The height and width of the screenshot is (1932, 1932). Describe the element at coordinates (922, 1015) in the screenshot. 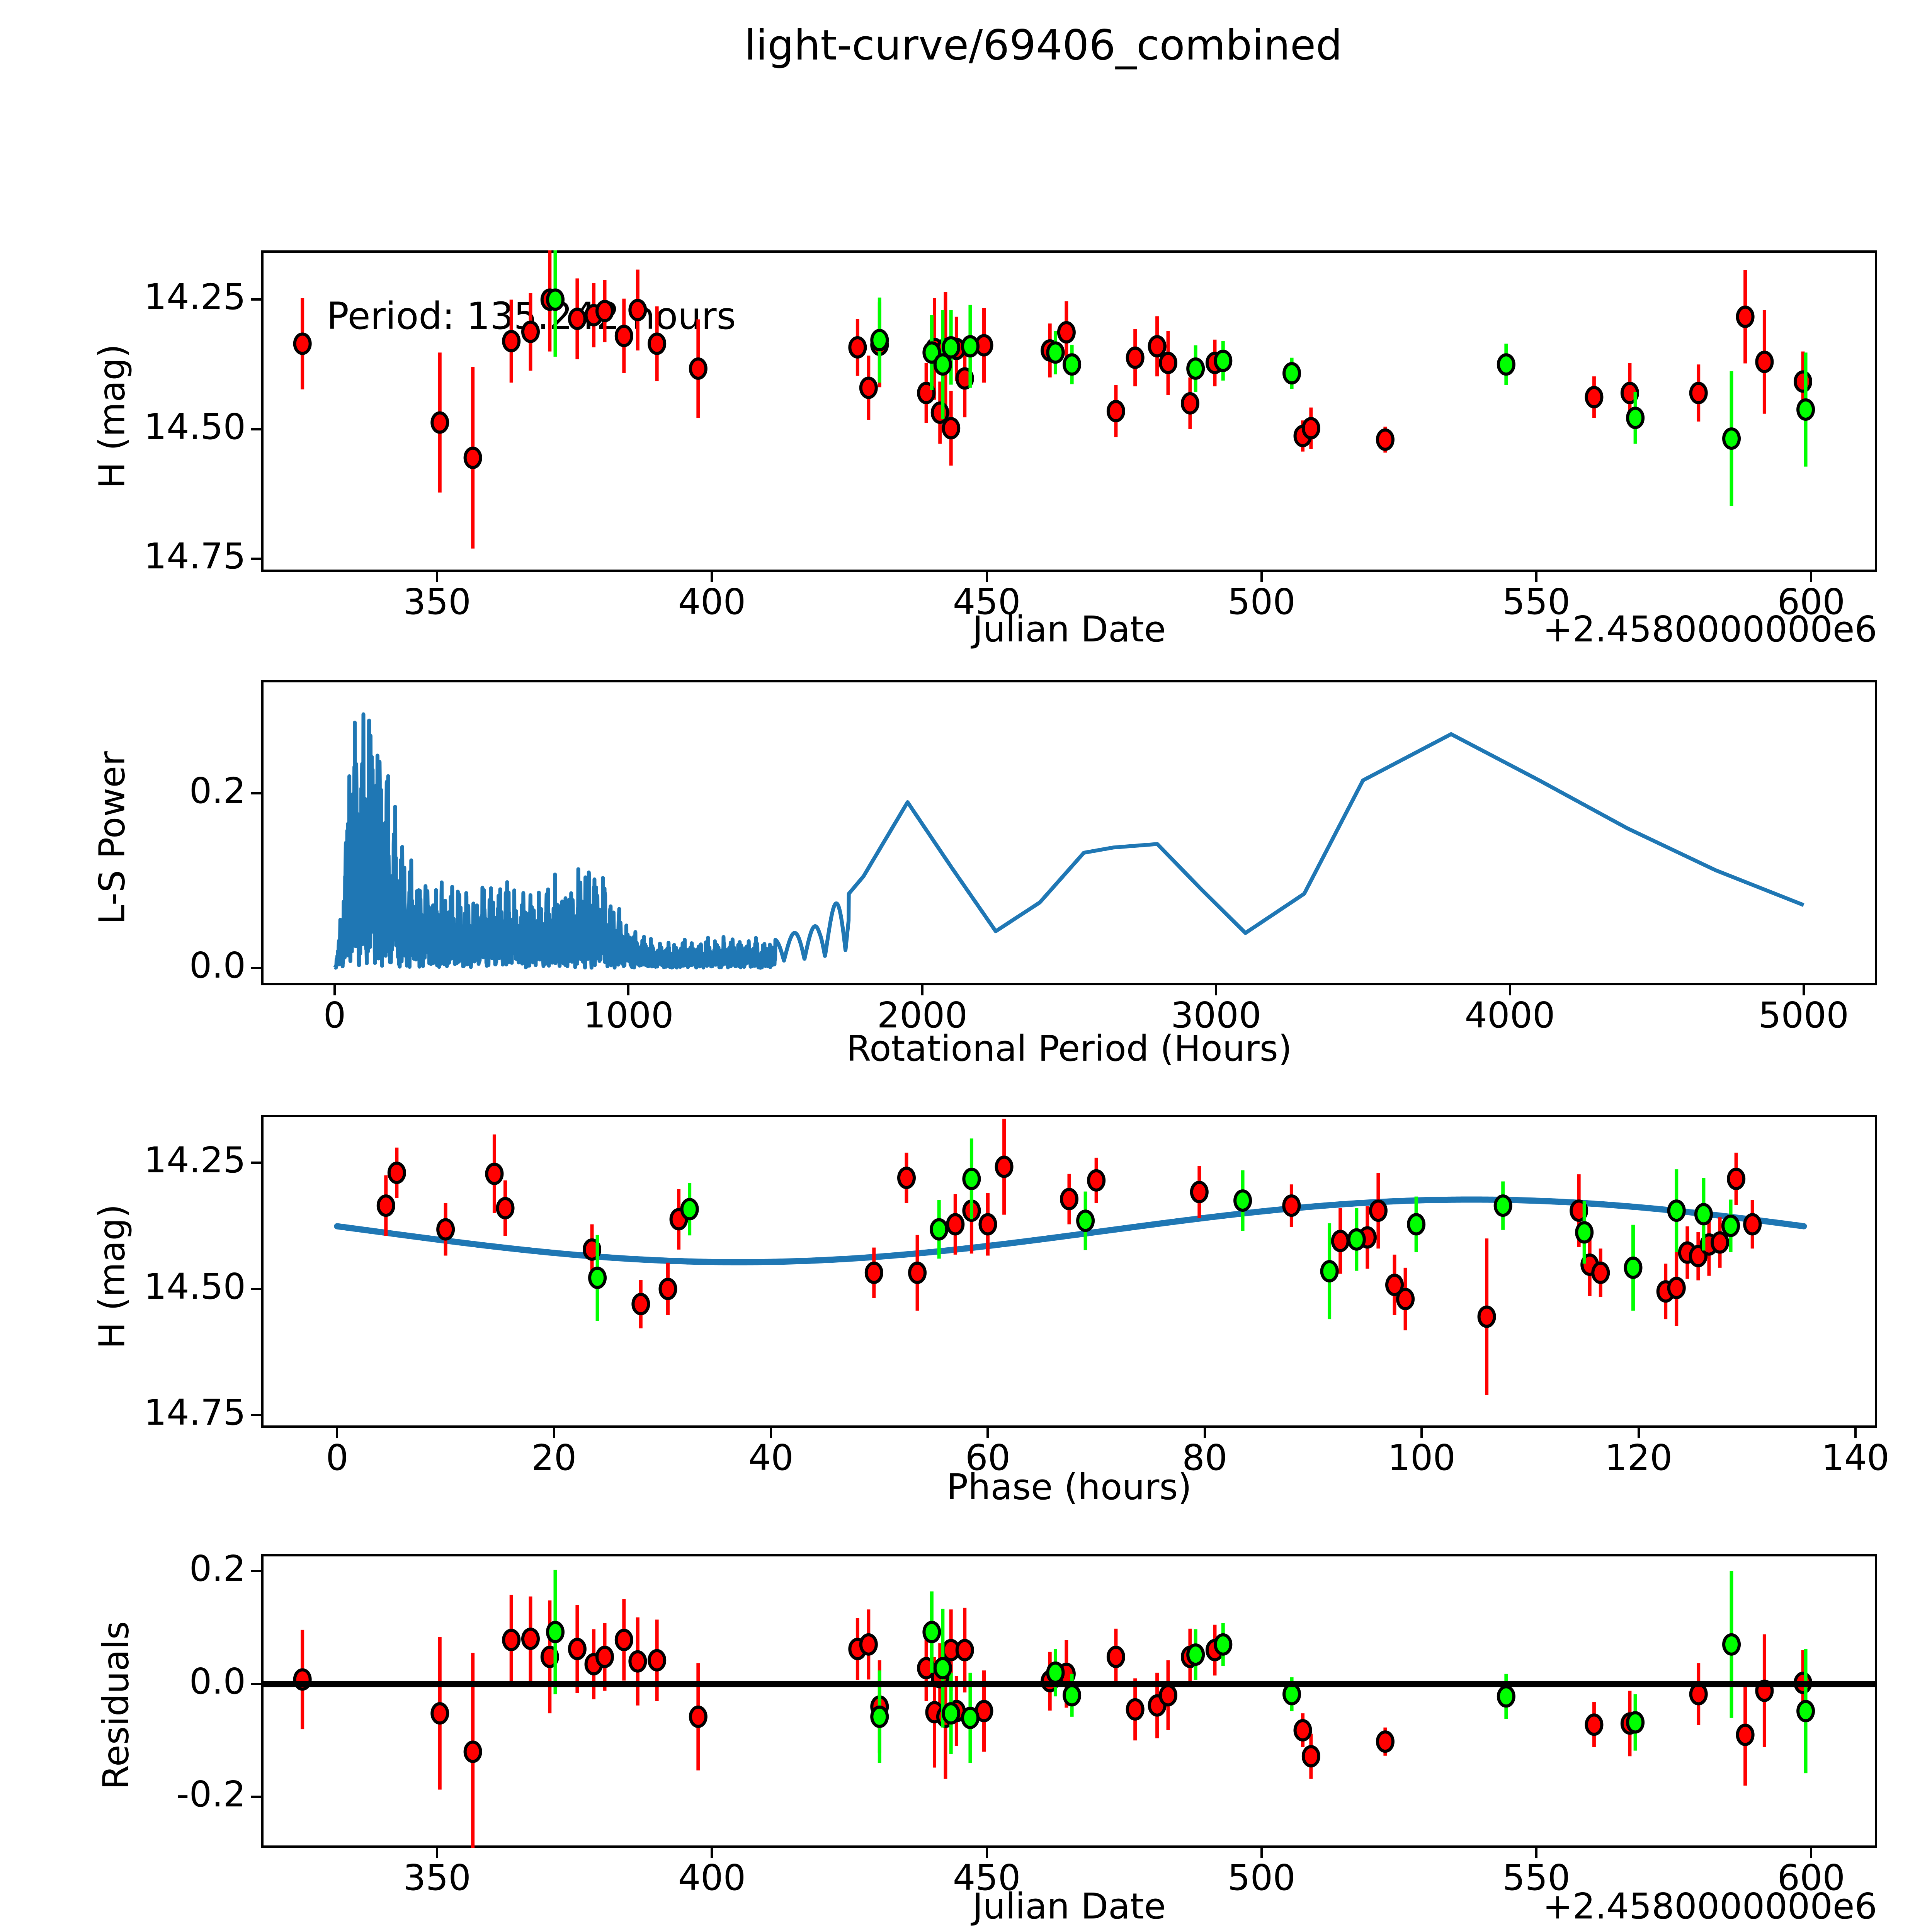

I see `x-tick-label: 2000` at that location.